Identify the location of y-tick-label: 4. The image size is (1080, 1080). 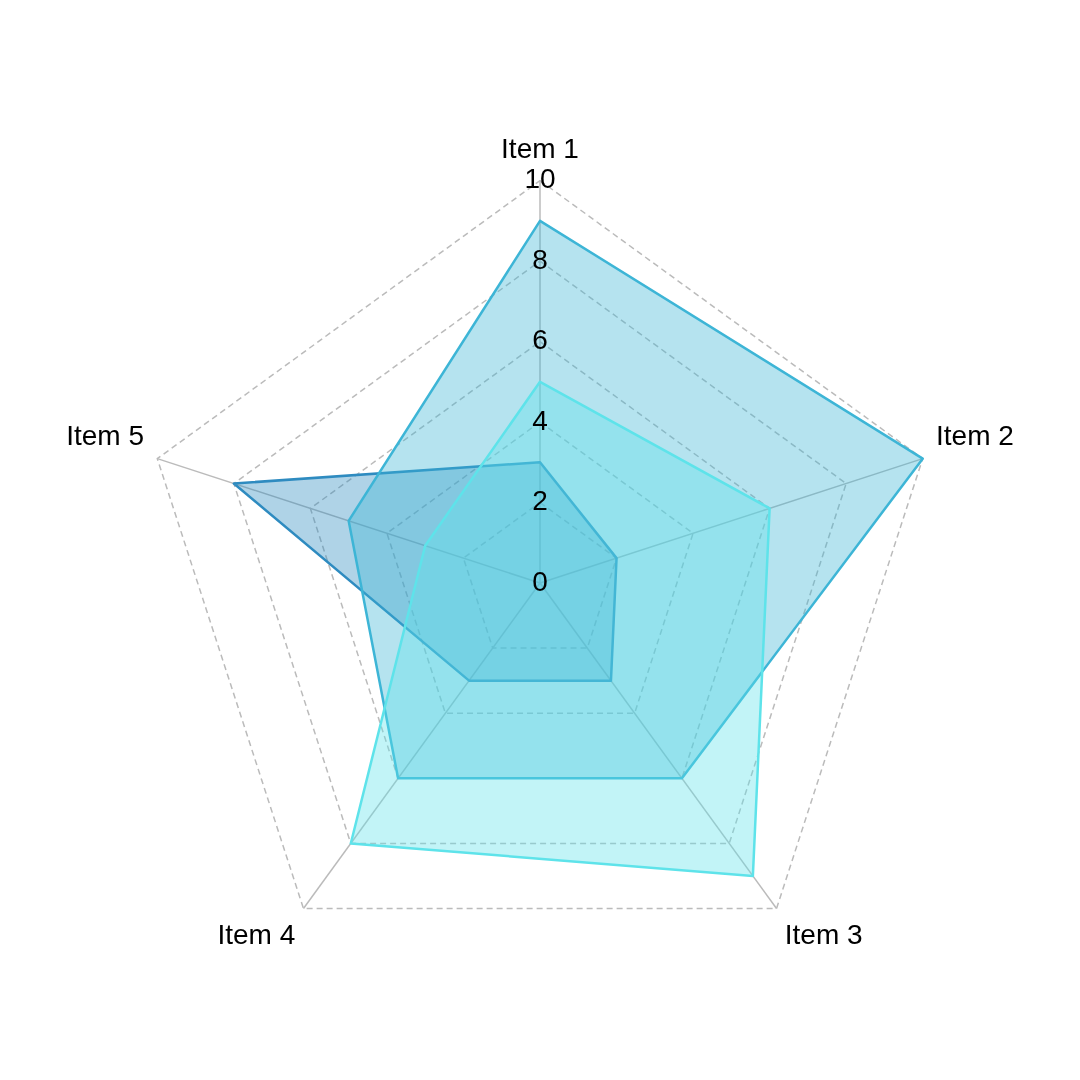
(540, 420).